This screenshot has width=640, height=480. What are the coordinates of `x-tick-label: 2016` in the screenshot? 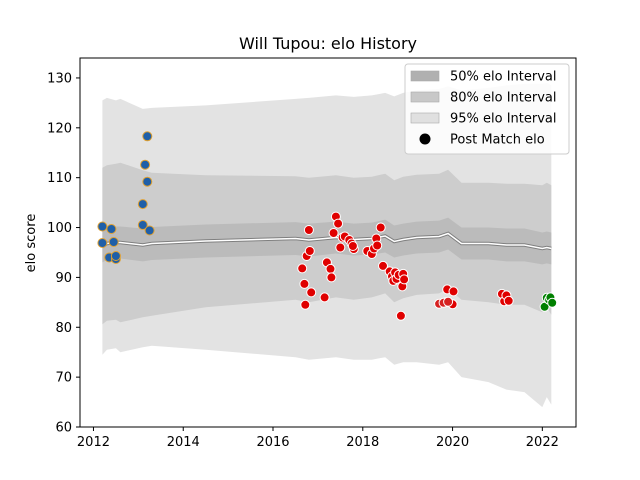 It's located at (272, 442).